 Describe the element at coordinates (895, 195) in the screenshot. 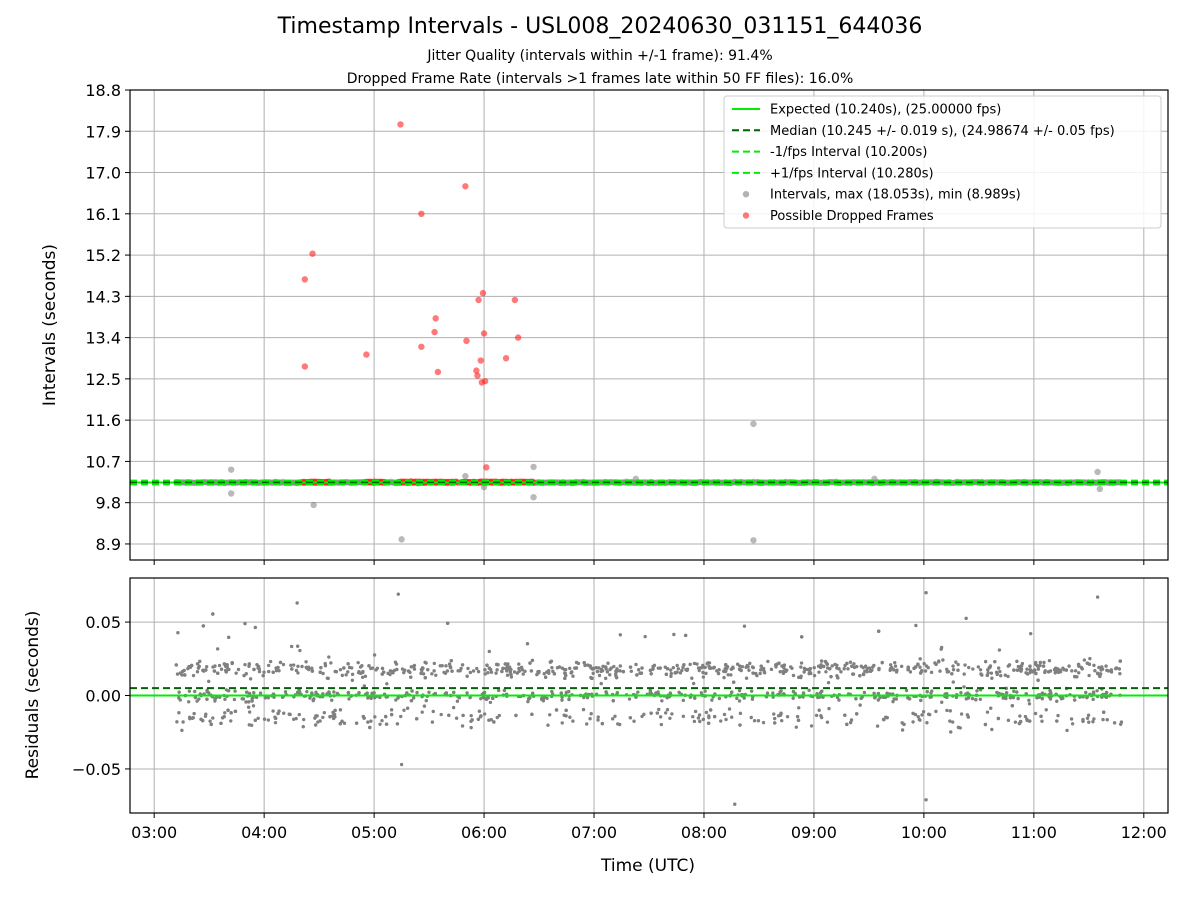

I see `legend-intervals-label: Intervals, max (18.053s), min (8.989s)` at that location.